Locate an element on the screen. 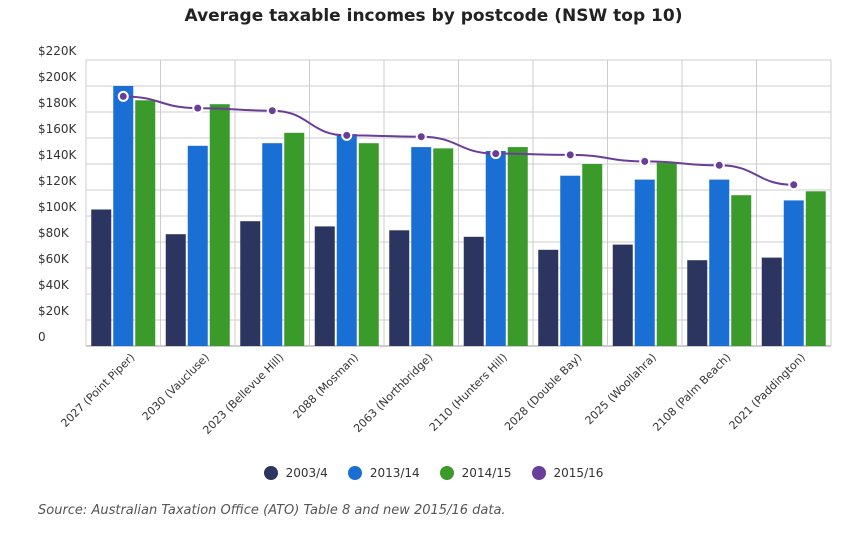 The height and width of the screenshot is (541, 867). legend-label: 2015/16 is located at coordinates (578, 473).